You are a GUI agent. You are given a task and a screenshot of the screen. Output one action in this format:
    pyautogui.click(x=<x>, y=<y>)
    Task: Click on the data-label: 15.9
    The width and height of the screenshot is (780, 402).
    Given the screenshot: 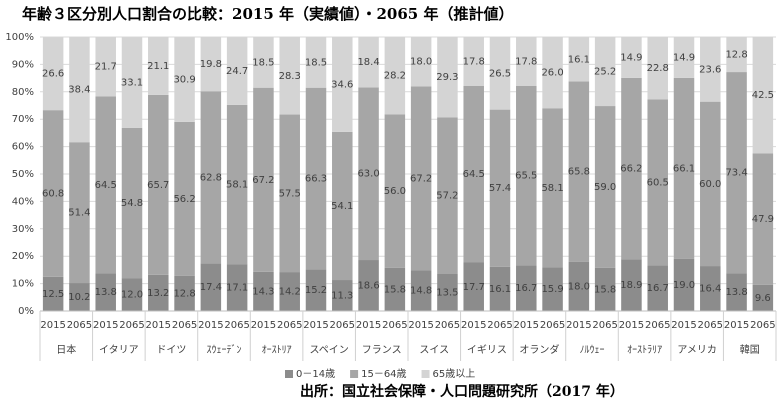 What is the action you would take?
    pyautogui.click(x=552, y=289)
    